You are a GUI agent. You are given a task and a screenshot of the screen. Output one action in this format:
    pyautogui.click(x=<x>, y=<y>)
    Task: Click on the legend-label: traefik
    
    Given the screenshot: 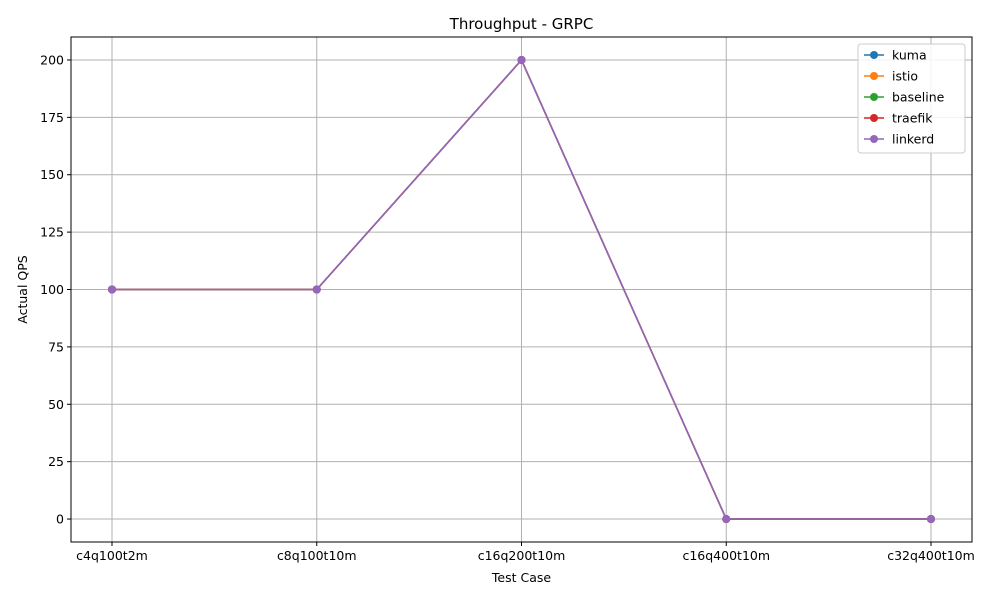 What is the action you would take?
    pyautogui.click(x=912, y=118)
    